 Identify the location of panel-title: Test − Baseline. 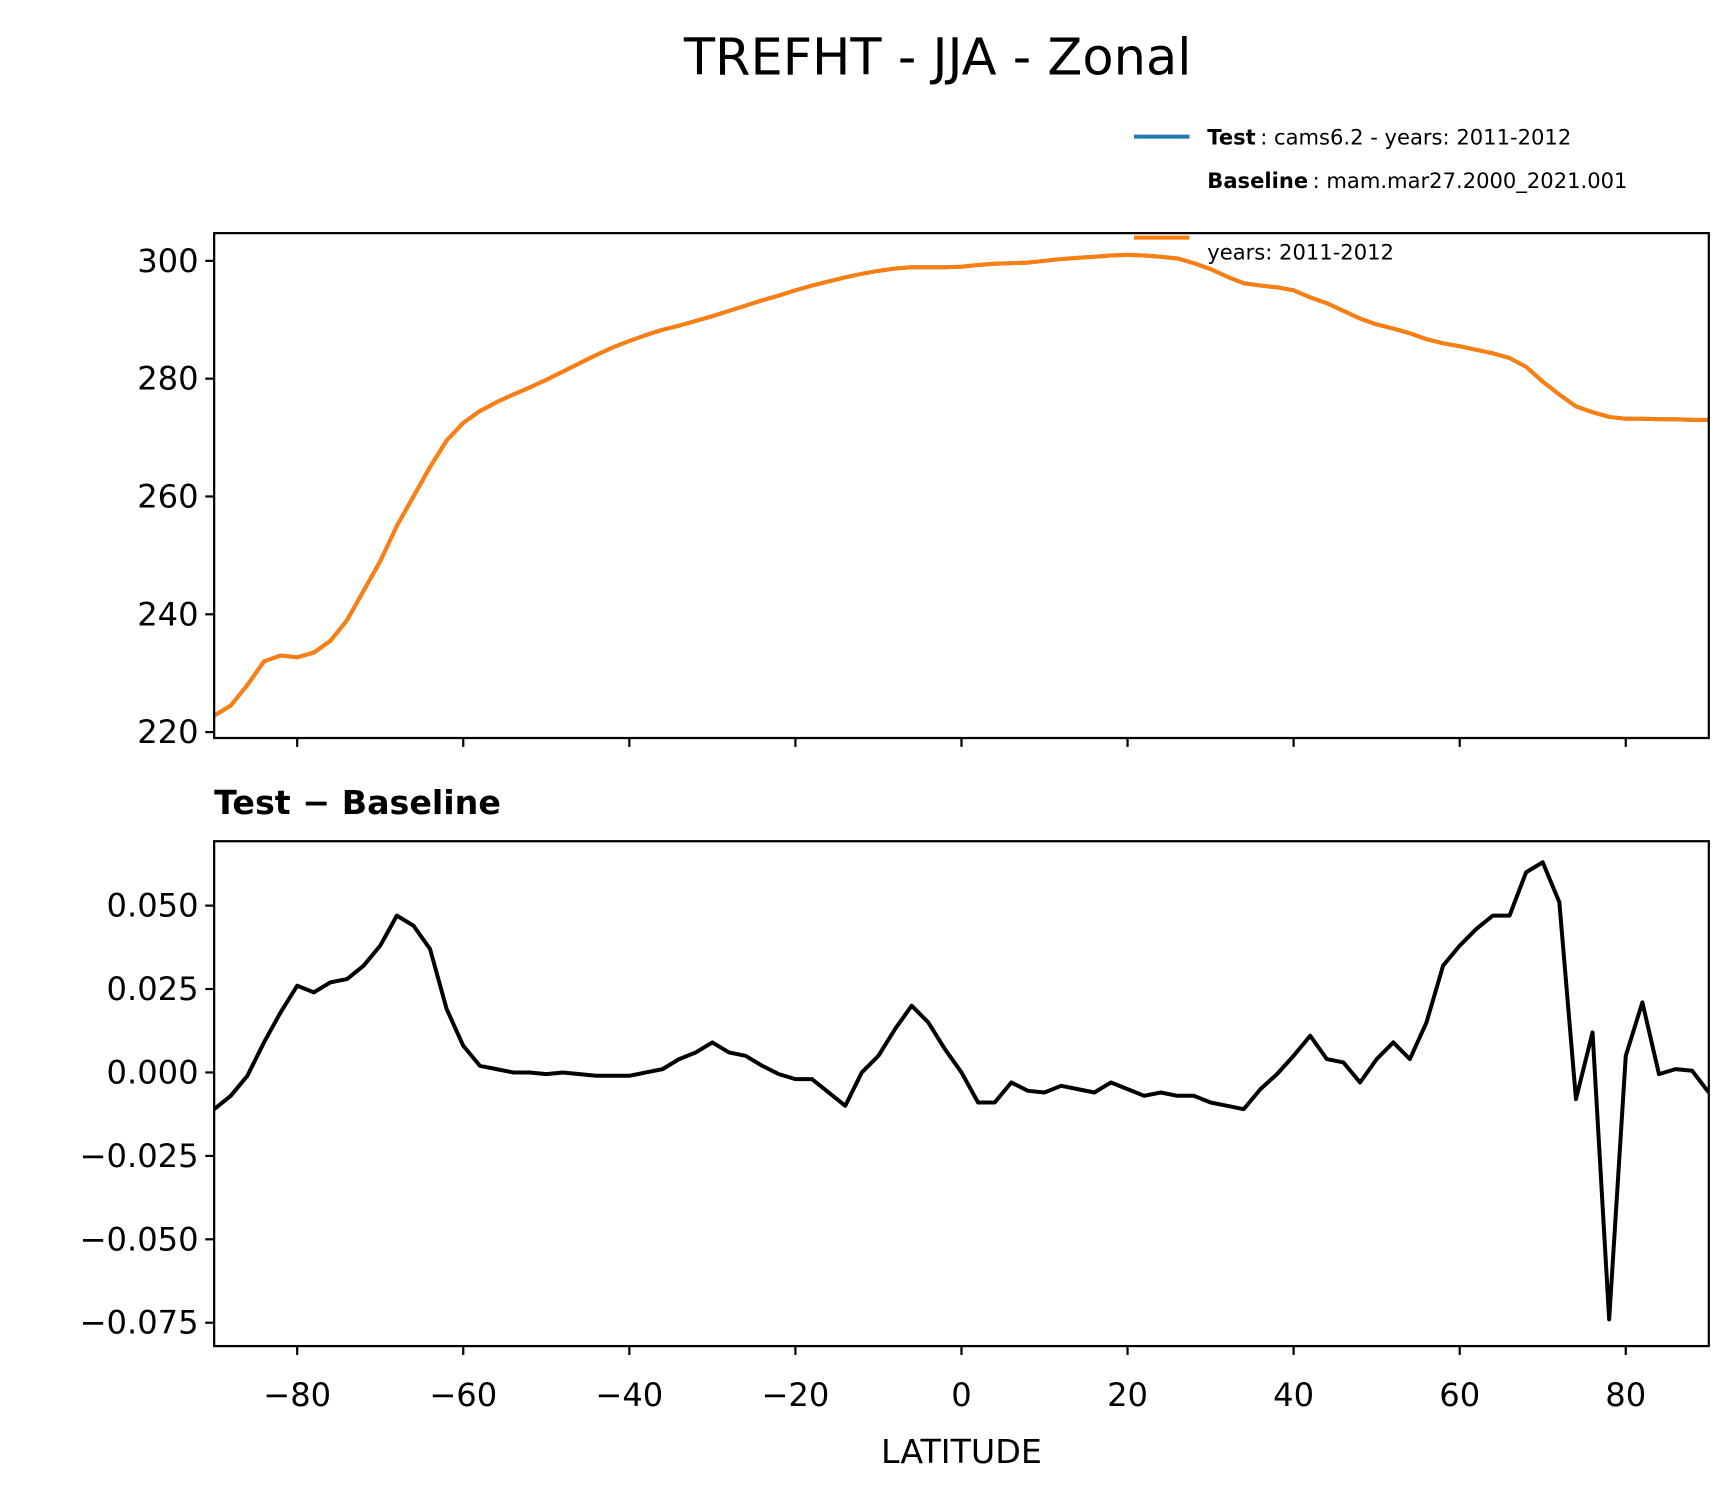
(357, 802).